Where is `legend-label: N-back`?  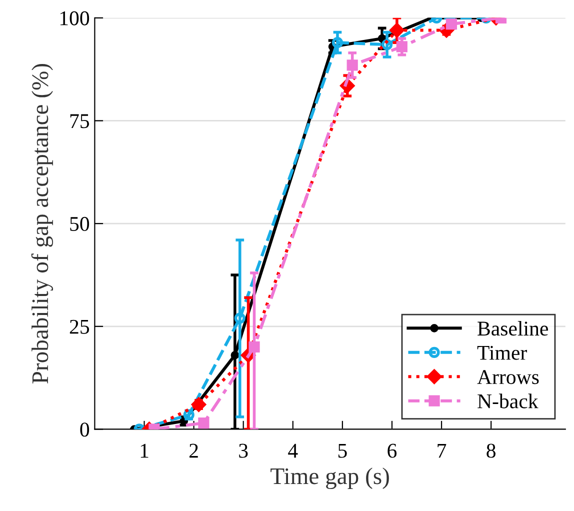
legend-label: N-back is located at coordinates (508, 401).